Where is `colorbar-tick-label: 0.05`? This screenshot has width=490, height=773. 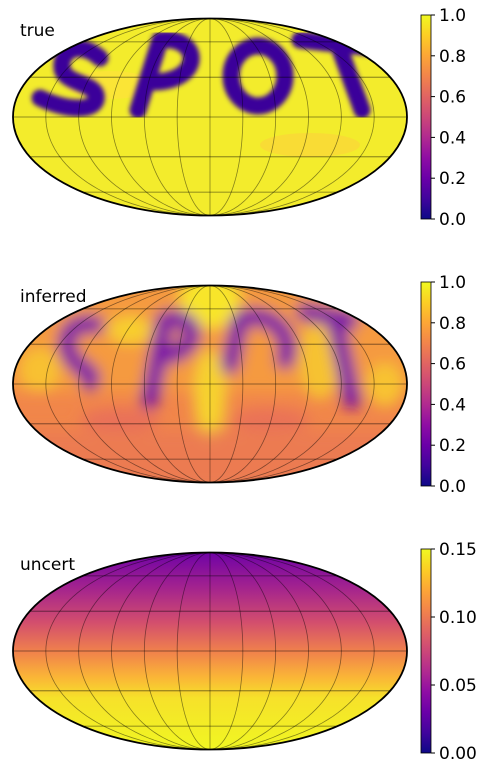
colorbar-tick-label: 0.05 is located at coordinates (458, 686).